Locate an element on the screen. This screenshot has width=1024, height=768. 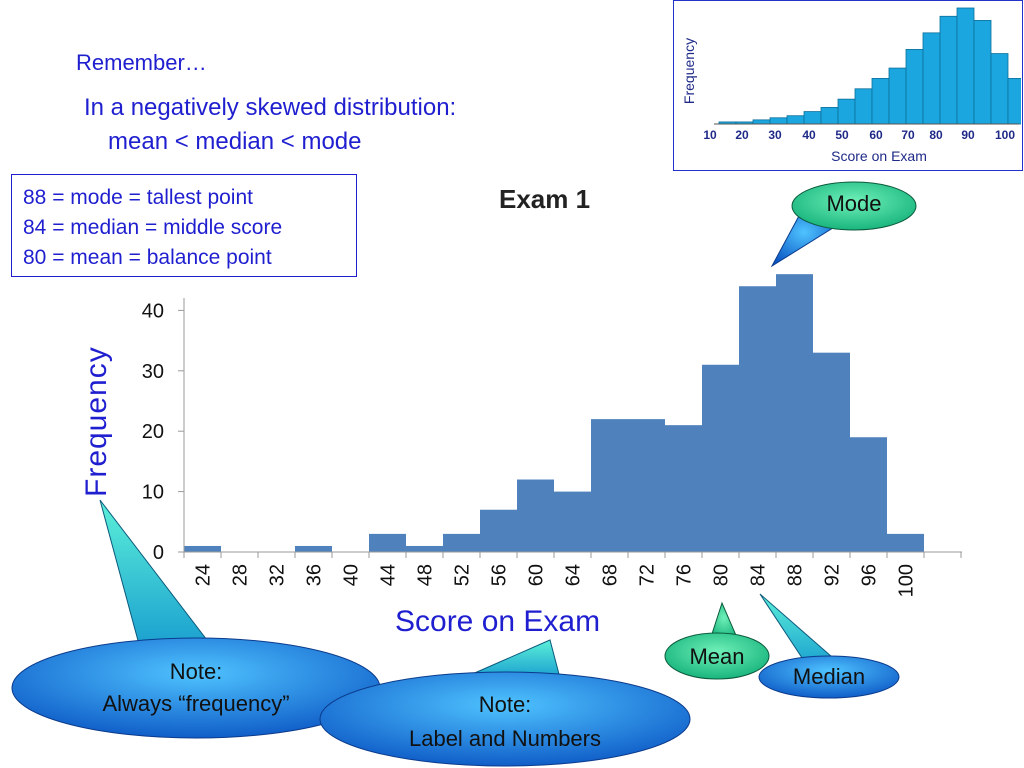
x-tick-label: 24 is located at coordinates (204, 575).